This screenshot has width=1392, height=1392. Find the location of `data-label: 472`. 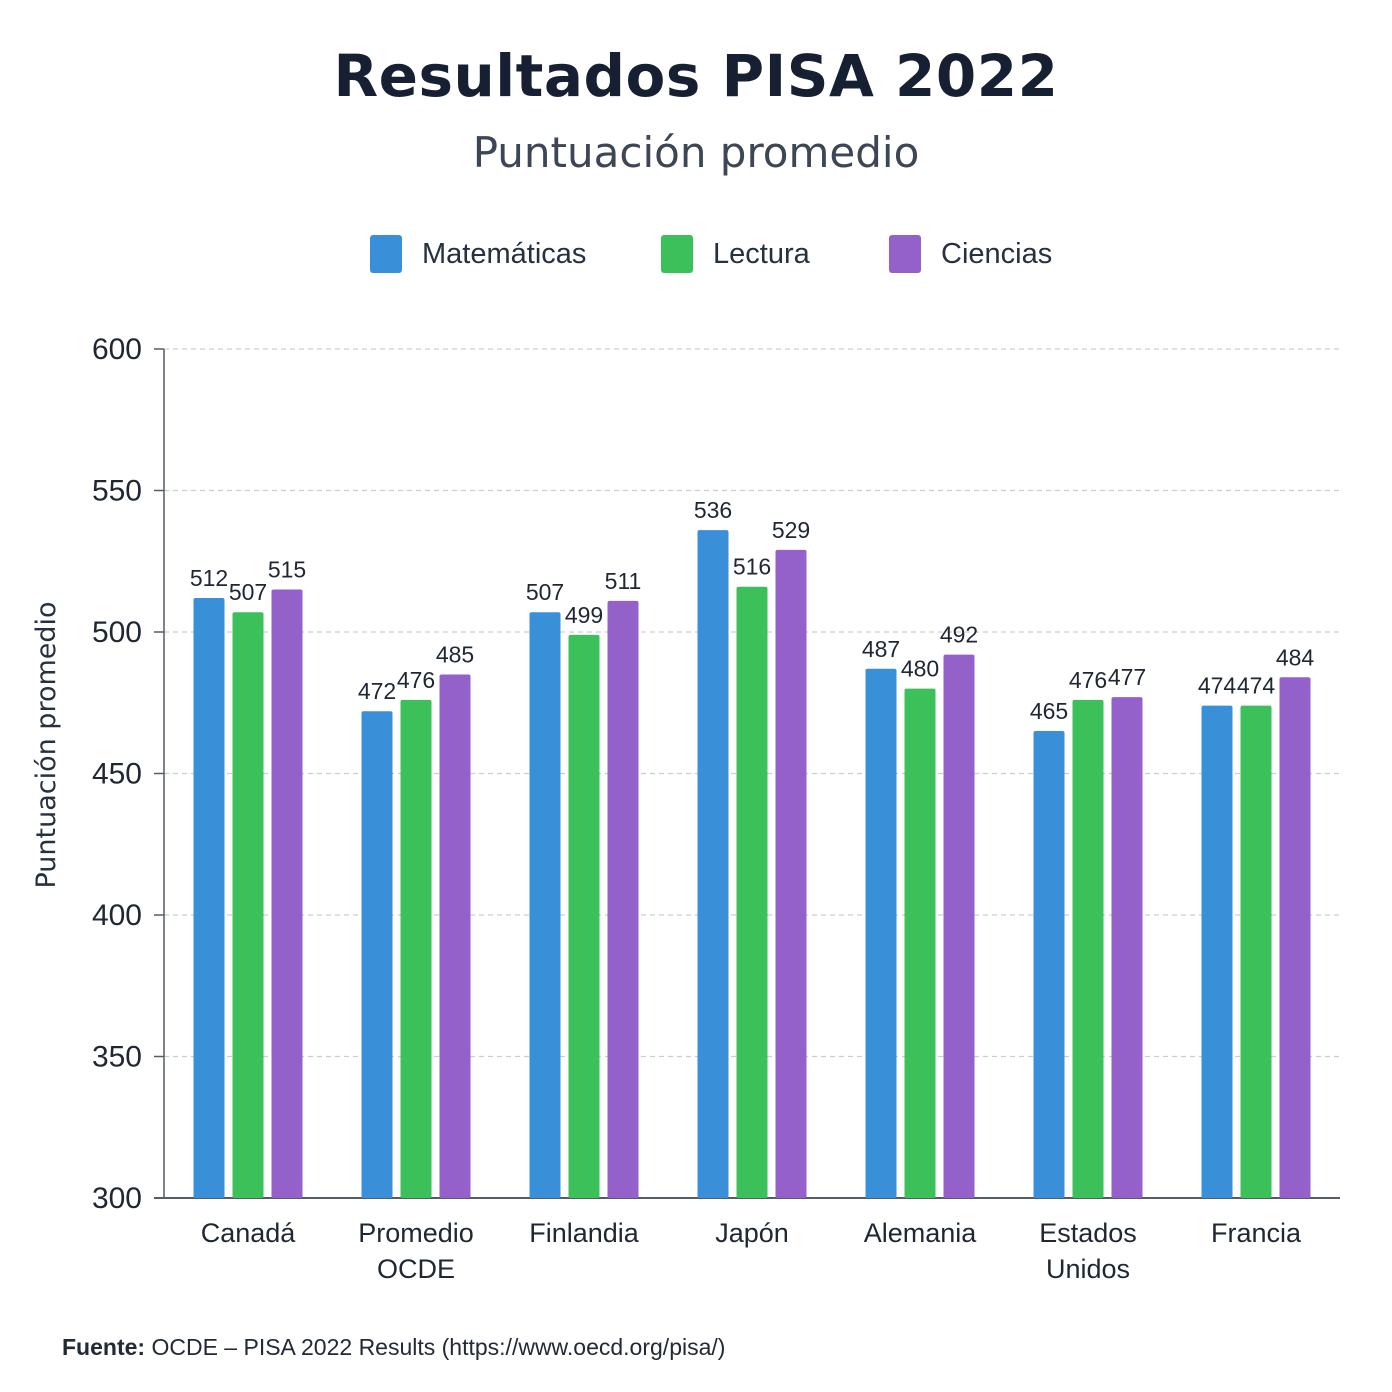

data-label: 472 is located at coordinates (377, 691).